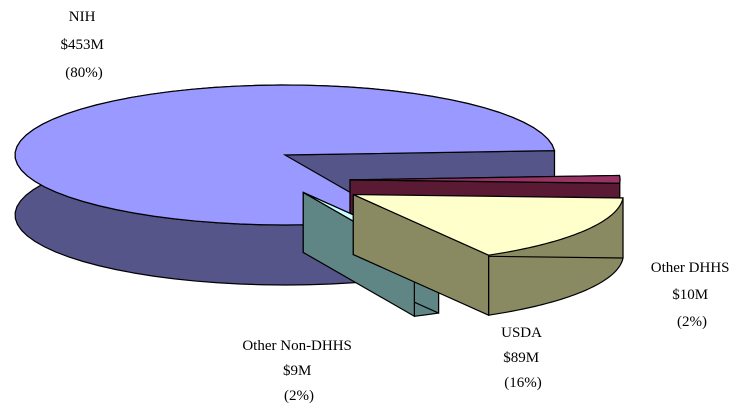 This screenshot has width=749, height=406. I want to click on slice-usda, so click(488, 255).